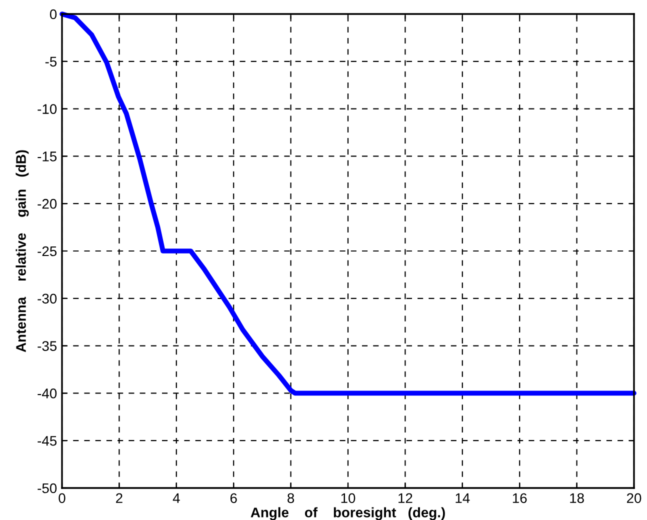 The image size is (647, 520). I want to click on x-tick-label: 0, so click(62, 498).